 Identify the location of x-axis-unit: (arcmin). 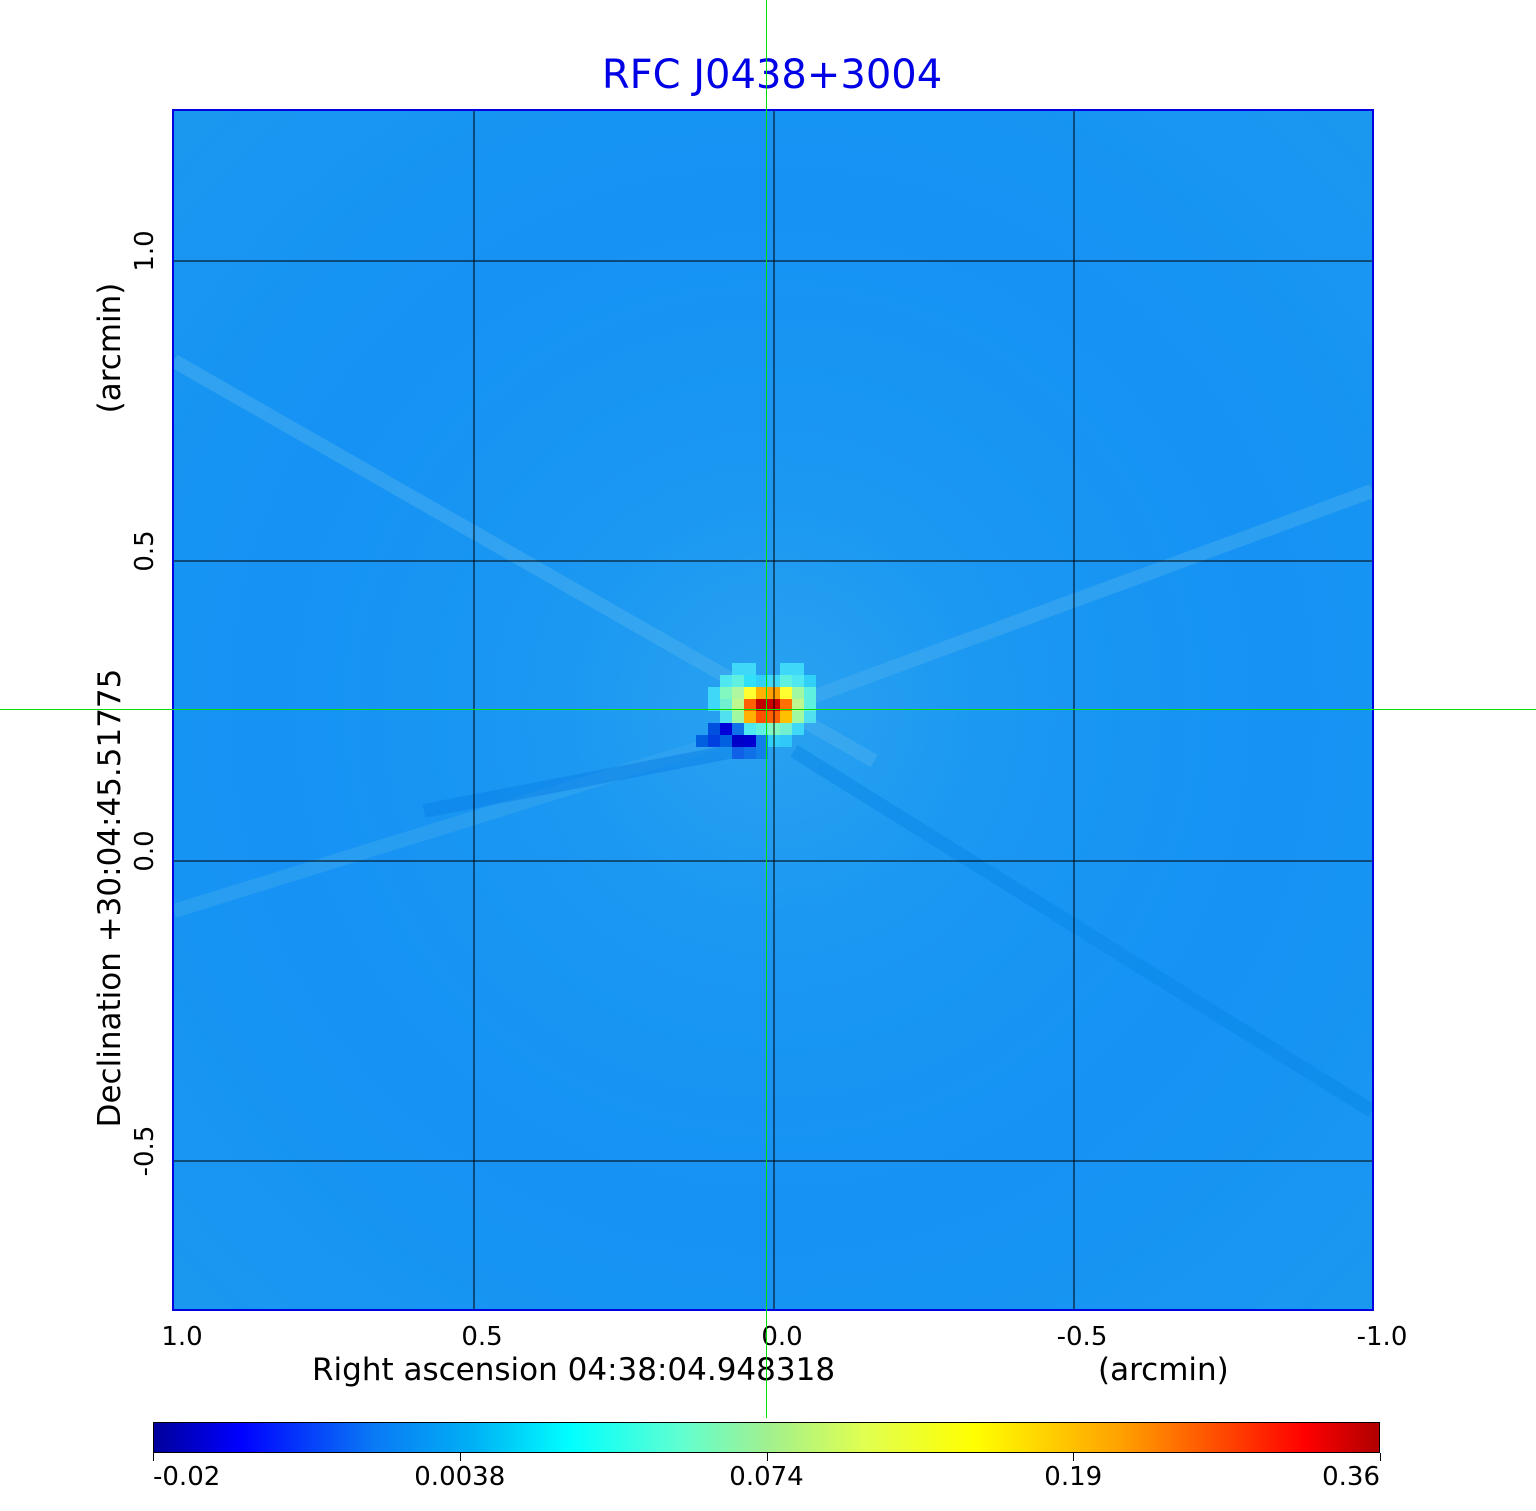
(1163, 1370).